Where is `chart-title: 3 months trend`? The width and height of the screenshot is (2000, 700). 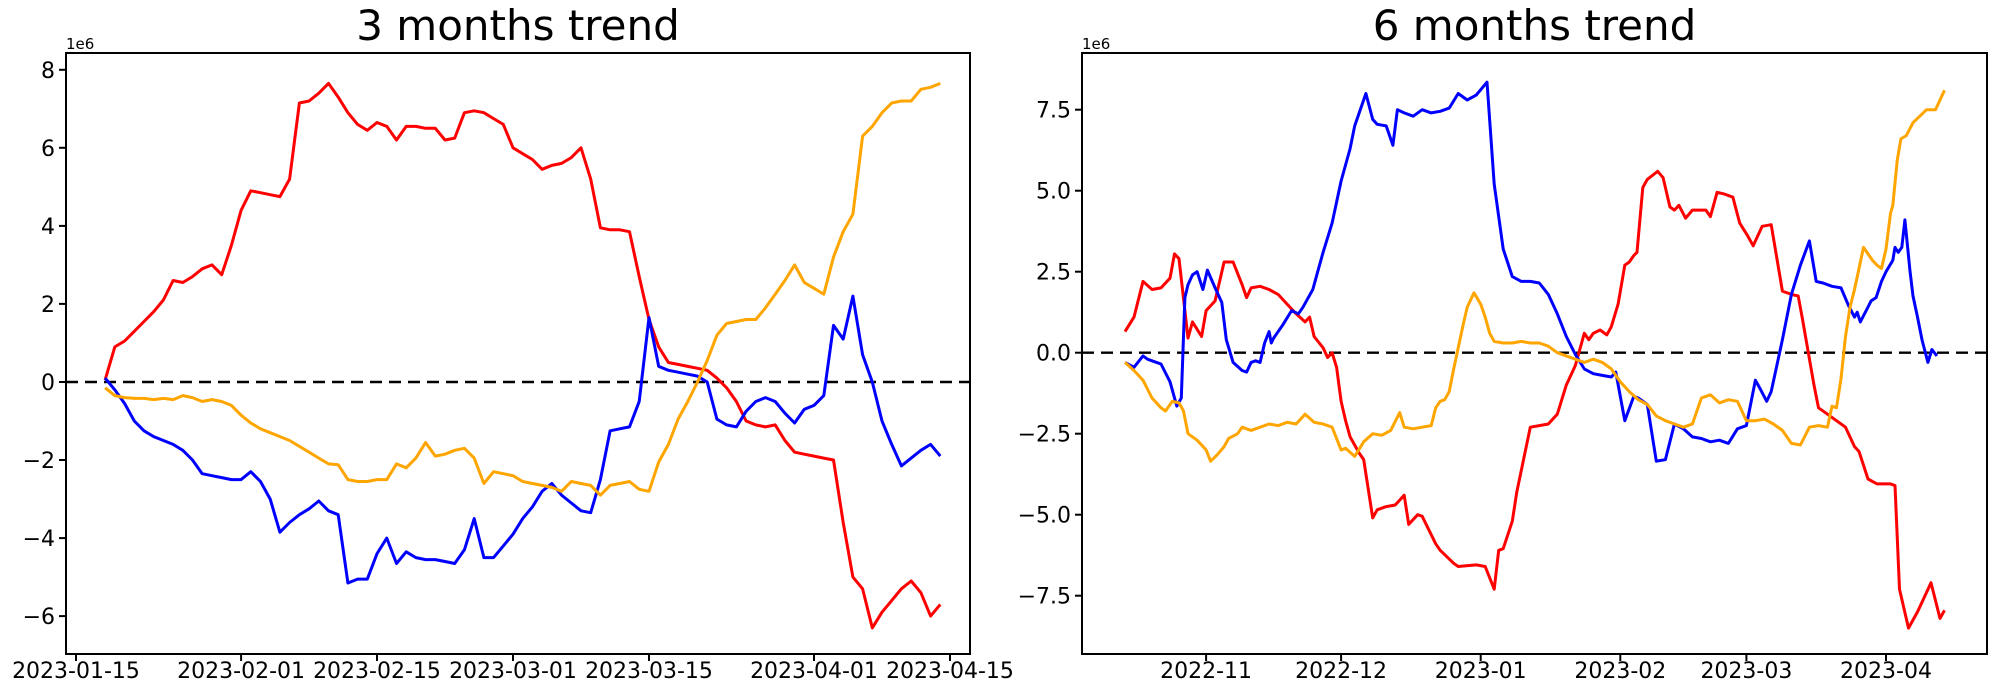 chart-title: 3 months trend is located at coordinates (518, 25).